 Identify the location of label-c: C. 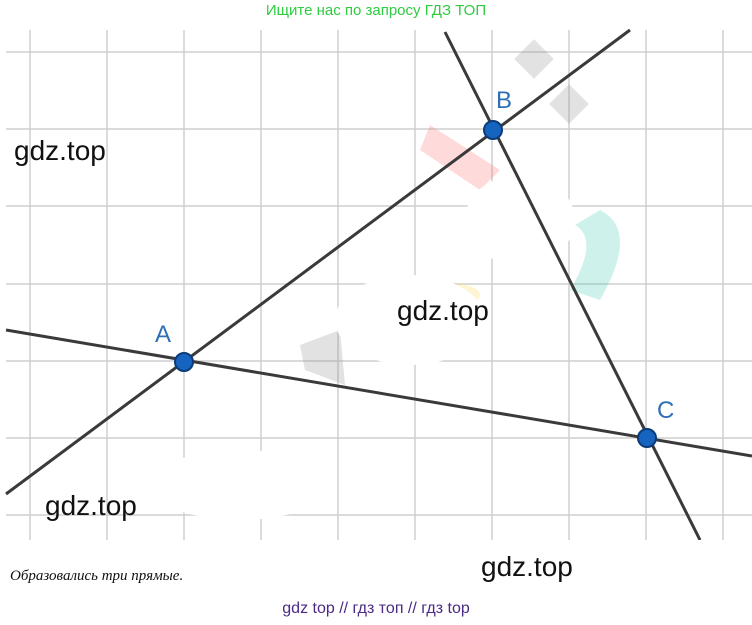
(665, 410).